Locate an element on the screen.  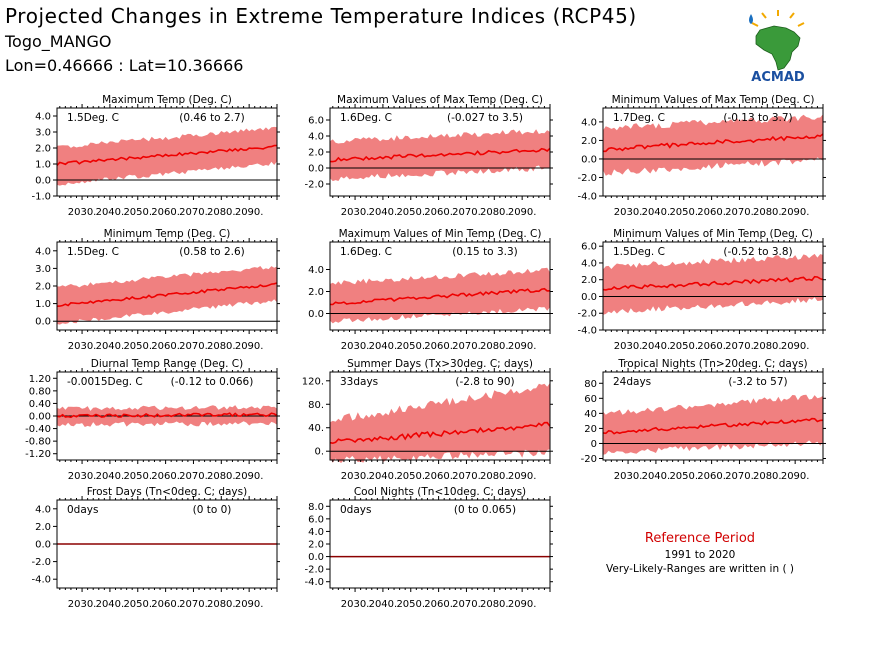
change-label: 1.5Deg. C is located at coordinates (639, 252).